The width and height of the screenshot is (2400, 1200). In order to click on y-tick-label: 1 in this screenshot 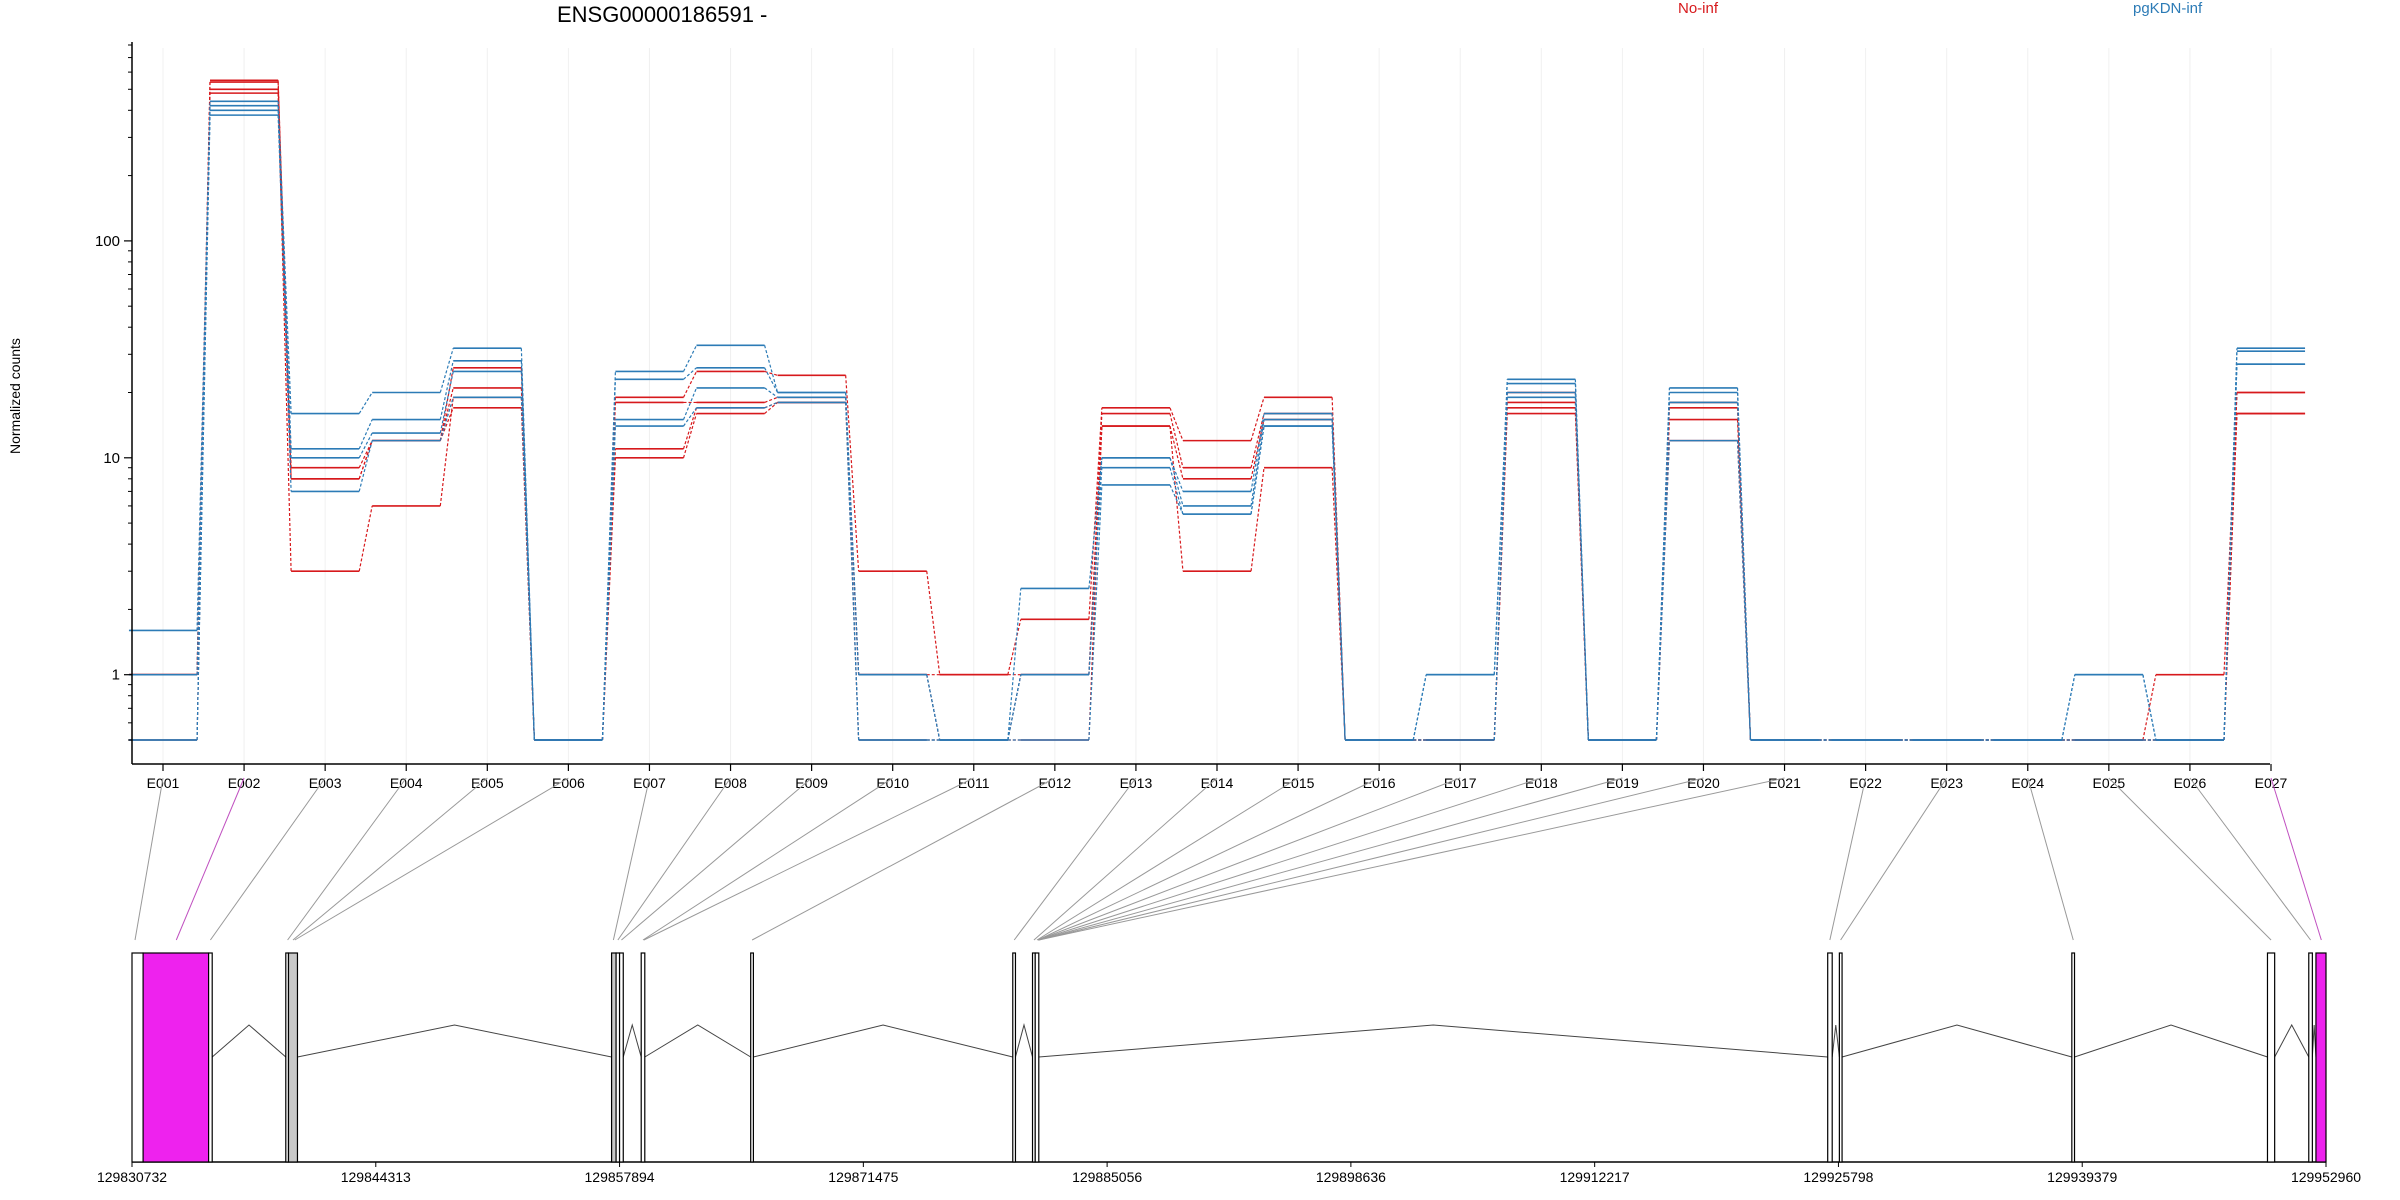, I will do `click(116, 675)`.